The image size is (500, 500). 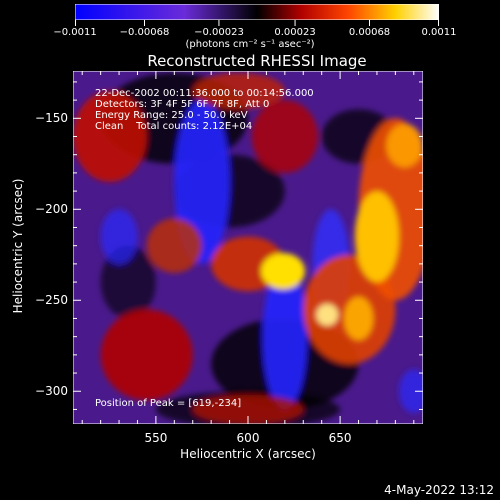 What do you see at coordinates (248, 438) in the screenshot?
I see `x-tick-label: 600` at bounding box center [248, 438].